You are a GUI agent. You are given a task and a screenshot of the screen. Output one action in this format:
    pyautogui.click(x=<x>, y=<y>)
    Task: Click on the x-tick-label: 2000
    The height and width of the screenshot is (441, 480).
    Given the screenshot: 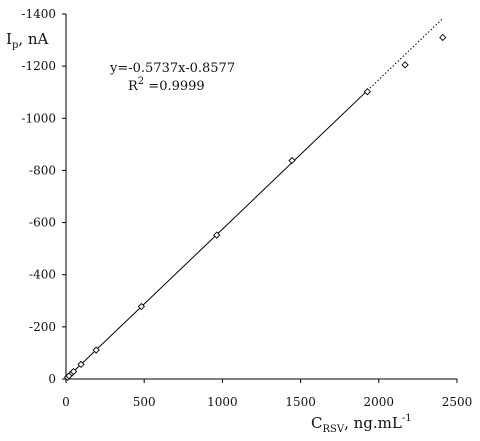 What is the action you would take?
    pyautogui.click(x=379, y=402)
    